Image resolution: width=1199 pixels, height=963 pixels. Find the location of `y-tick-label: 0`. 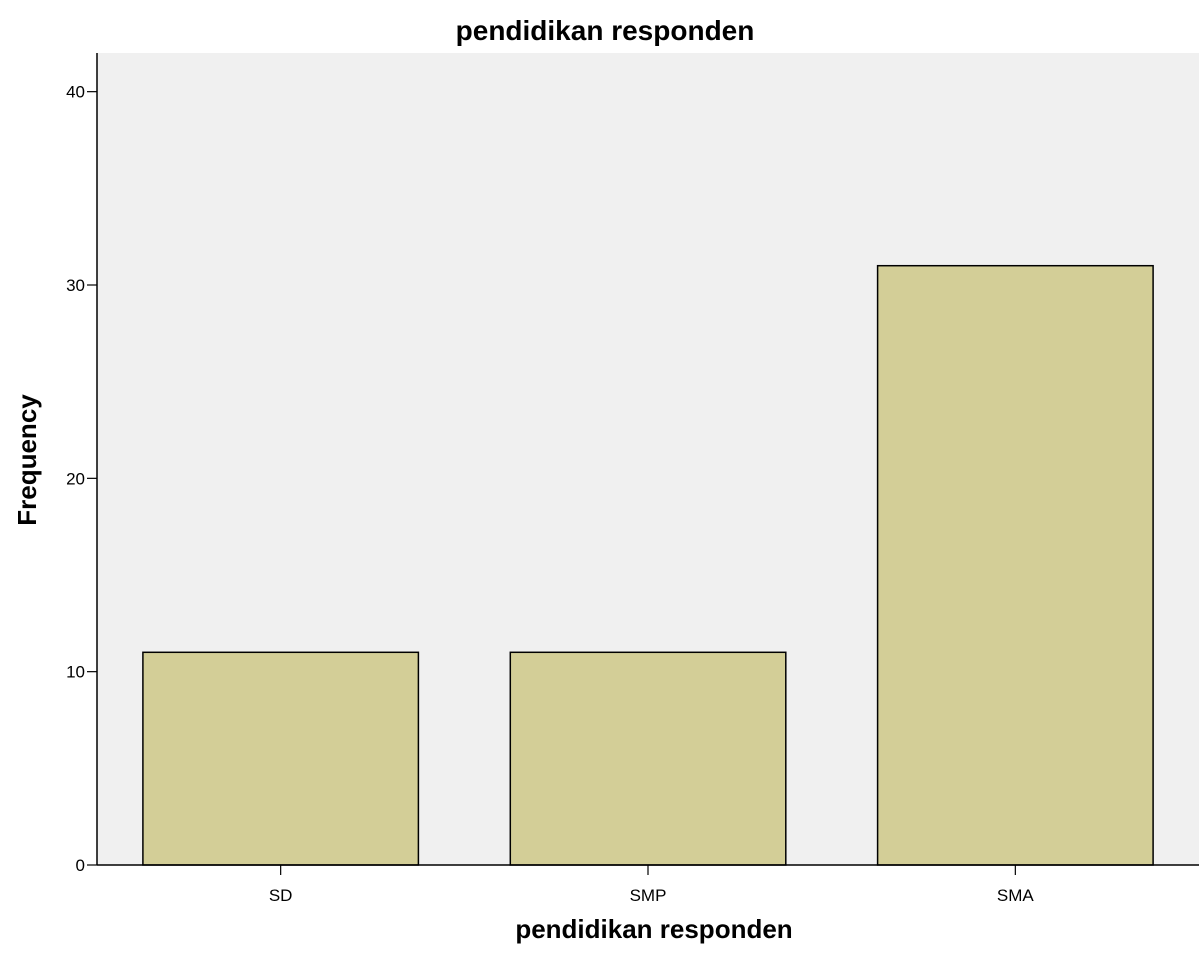

y-tick-label: 0 is located at coordinates (80, 865).